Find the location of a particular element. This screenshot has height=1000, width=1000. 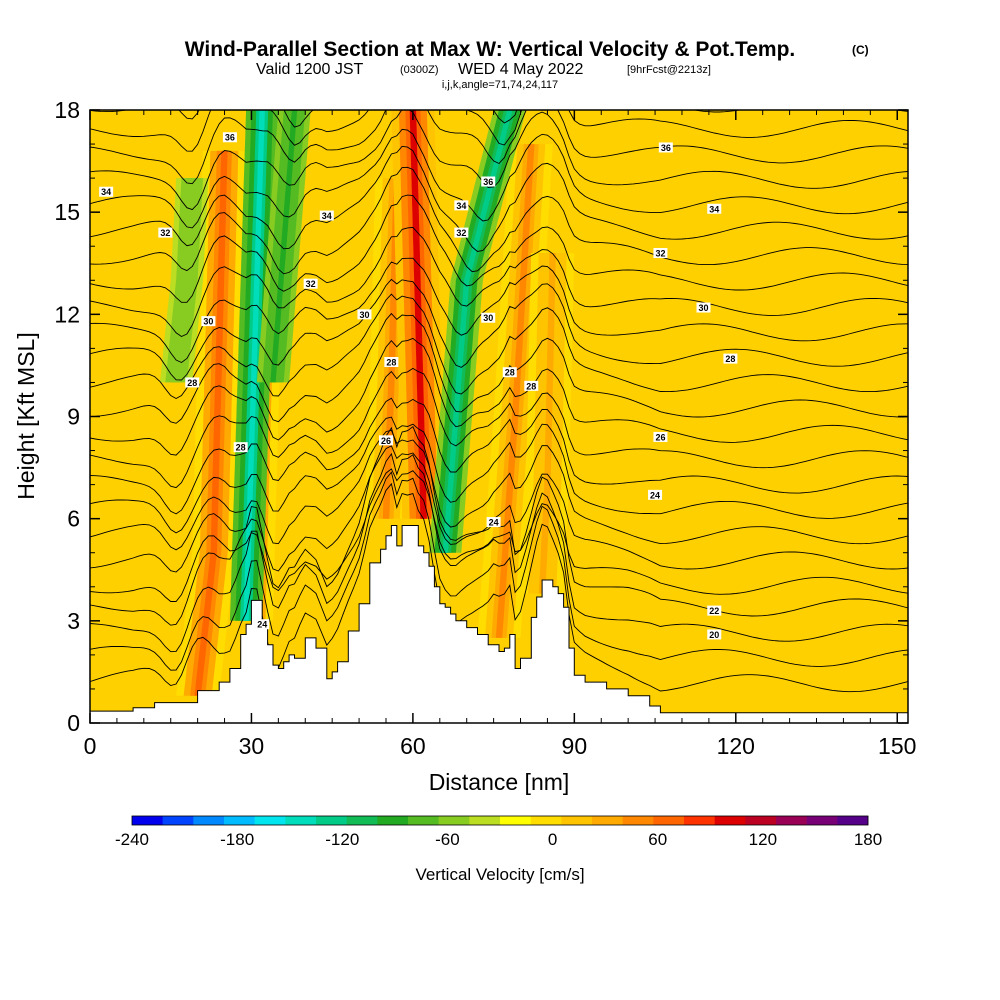

y-tick-label: 9 is located at coordinates (73, 417).